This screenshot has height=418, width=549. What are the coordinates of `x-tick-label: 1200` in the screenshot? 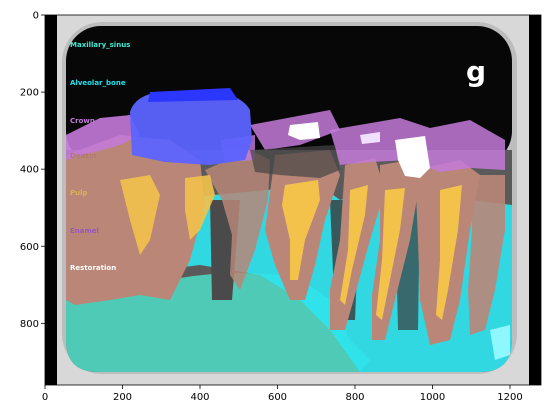 It's located at (509, 397).